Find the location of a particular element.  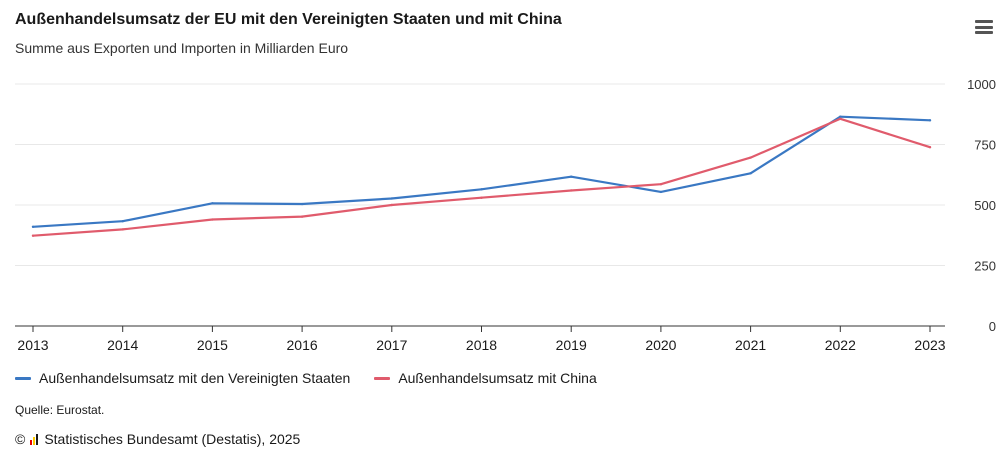

x-tick-label: 2014 is located at coordinates (122, 345).